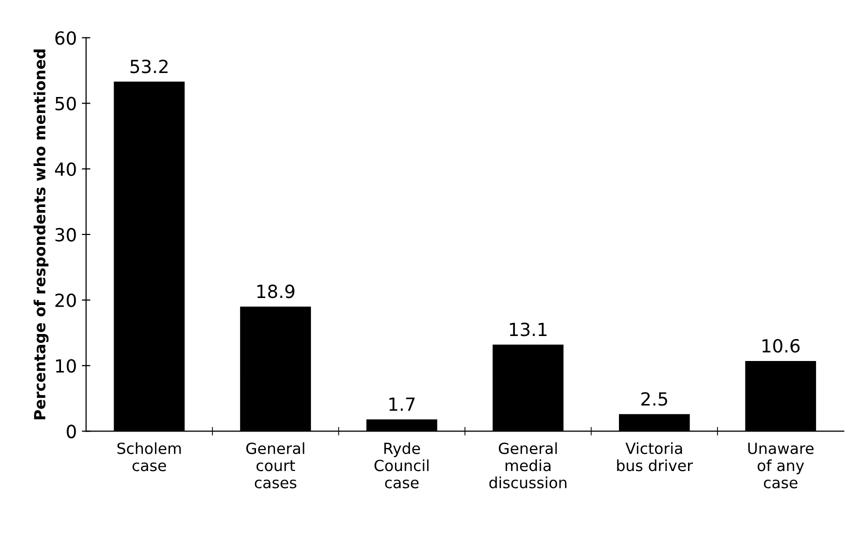 The height and width of the screenshot is (539, 861). Describe the element at coordinates (65, 301) in the screenshot. I see `y-tick-label: 20` at that location.